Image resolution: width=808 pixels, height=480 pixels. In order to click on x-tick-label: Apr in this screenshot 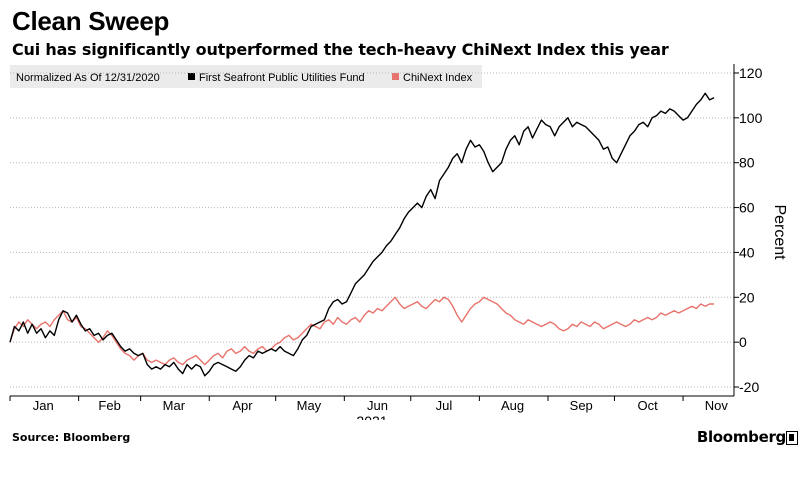, I will do `click(242, 405)`.